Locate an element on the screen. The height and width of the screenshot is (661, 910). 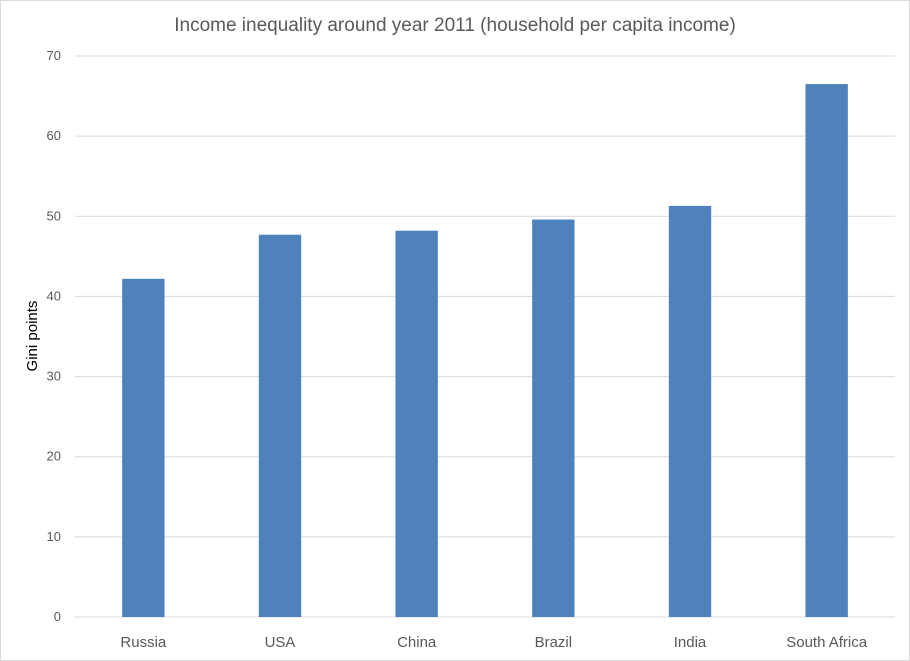
x-axis-labels: Russia USA China Brazil India South Africa is located at coordinates (493, 642).